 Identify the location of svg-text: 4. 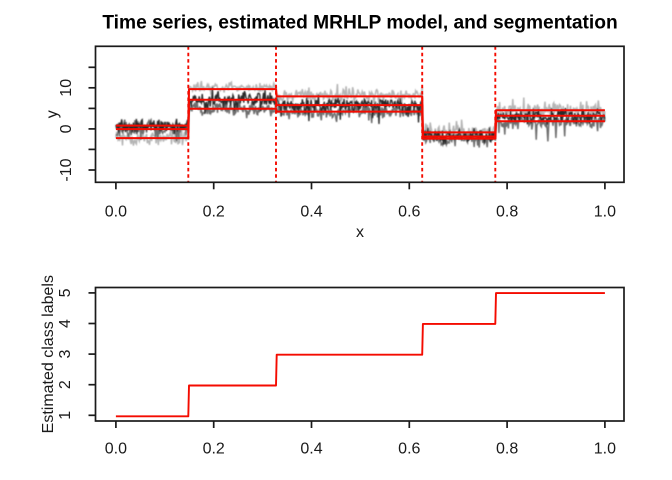
(65, 323).